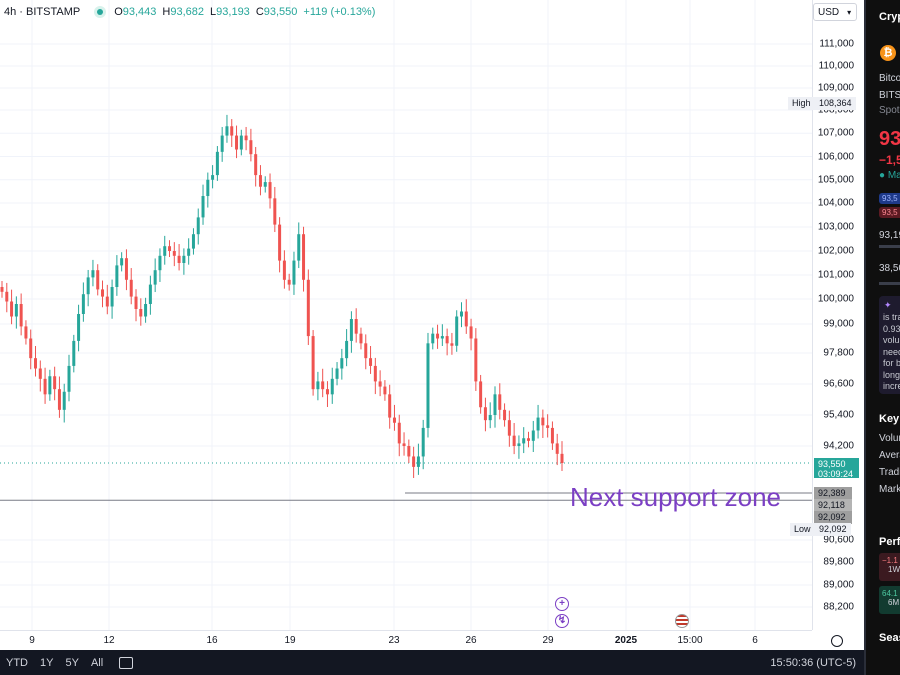  Describe the element at coordinates (406, 640) in the screenshot. I see `time-axis: 9 12 16 19 23 26 29 2025 15:00 6` at that location.